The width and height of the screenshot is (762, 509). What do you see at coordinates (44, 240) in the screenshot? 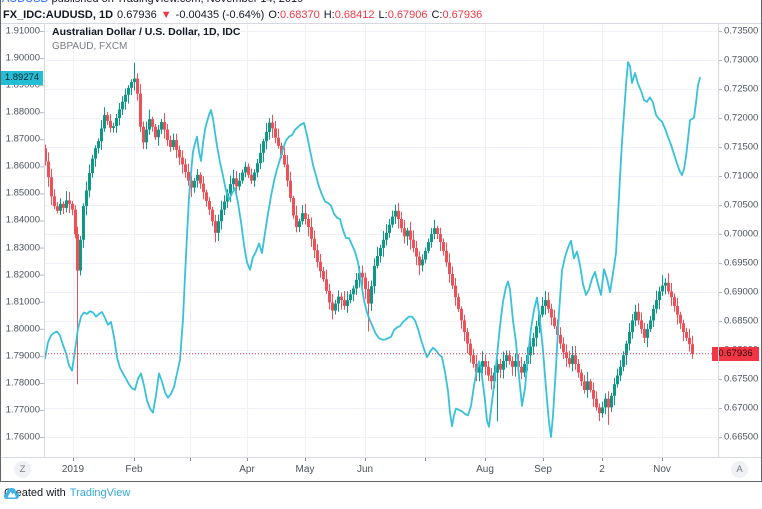
I see `left-axis-separator` at bounding box center [44, 240].